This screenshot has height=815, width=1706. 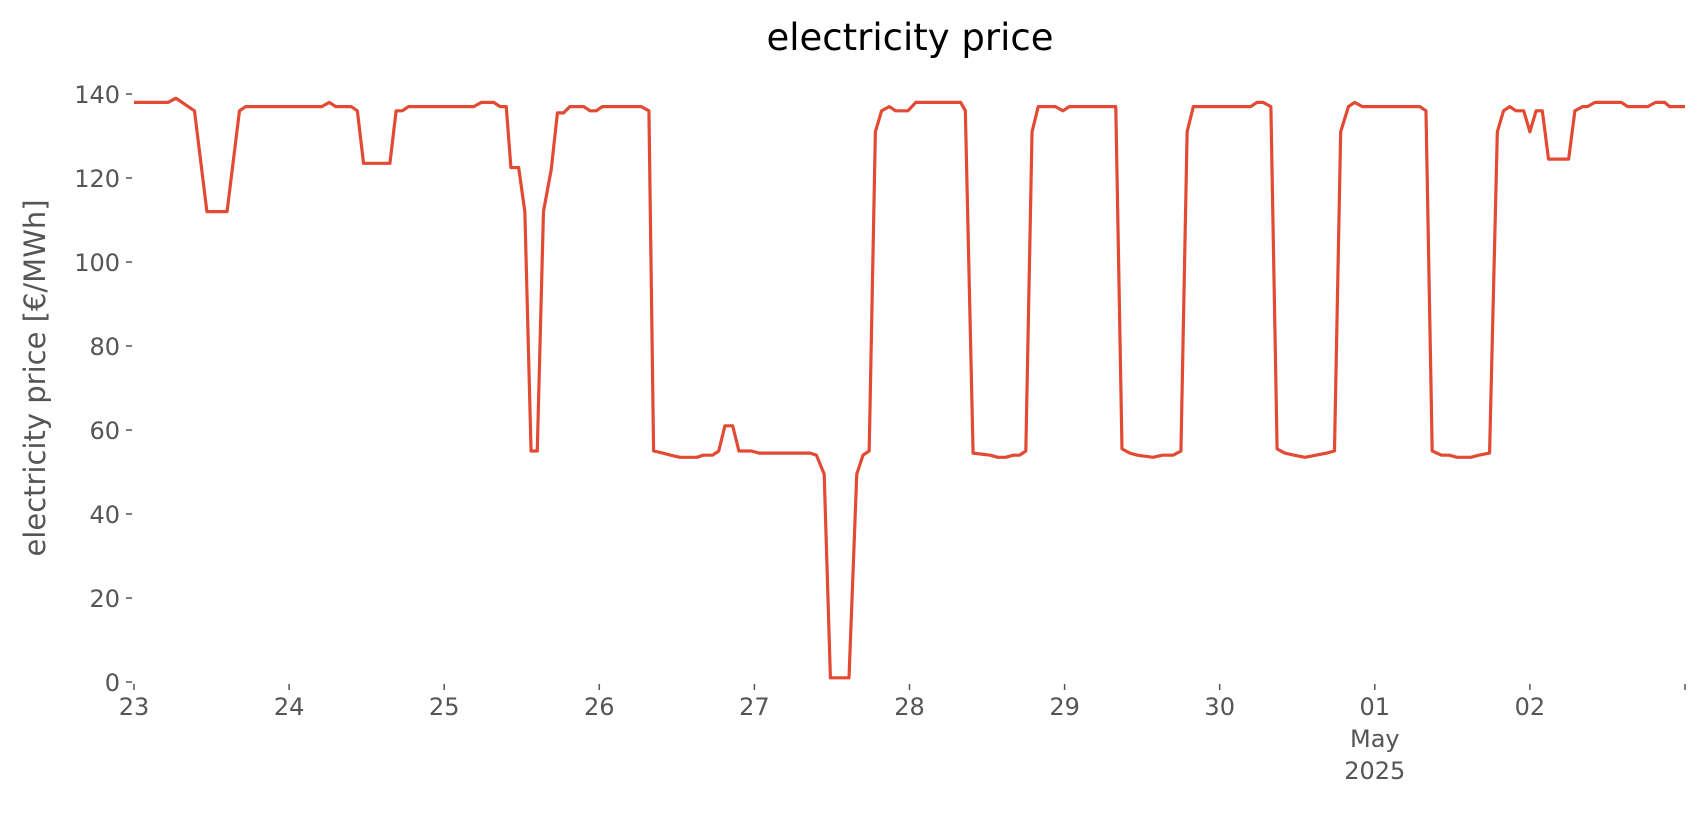 I want to click on y-tick-label: 80, so click(x=104, y=347).